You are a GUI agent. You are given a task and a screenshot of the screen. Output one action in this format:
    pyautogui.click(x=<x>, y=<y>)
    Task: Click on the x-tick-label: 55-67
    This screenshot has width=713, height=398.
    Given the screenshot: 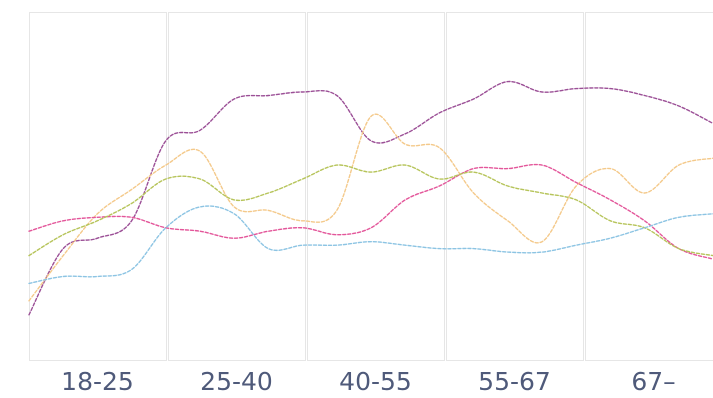 What is the action you would take?
    pyautogui.click(x=514, y=381)
    